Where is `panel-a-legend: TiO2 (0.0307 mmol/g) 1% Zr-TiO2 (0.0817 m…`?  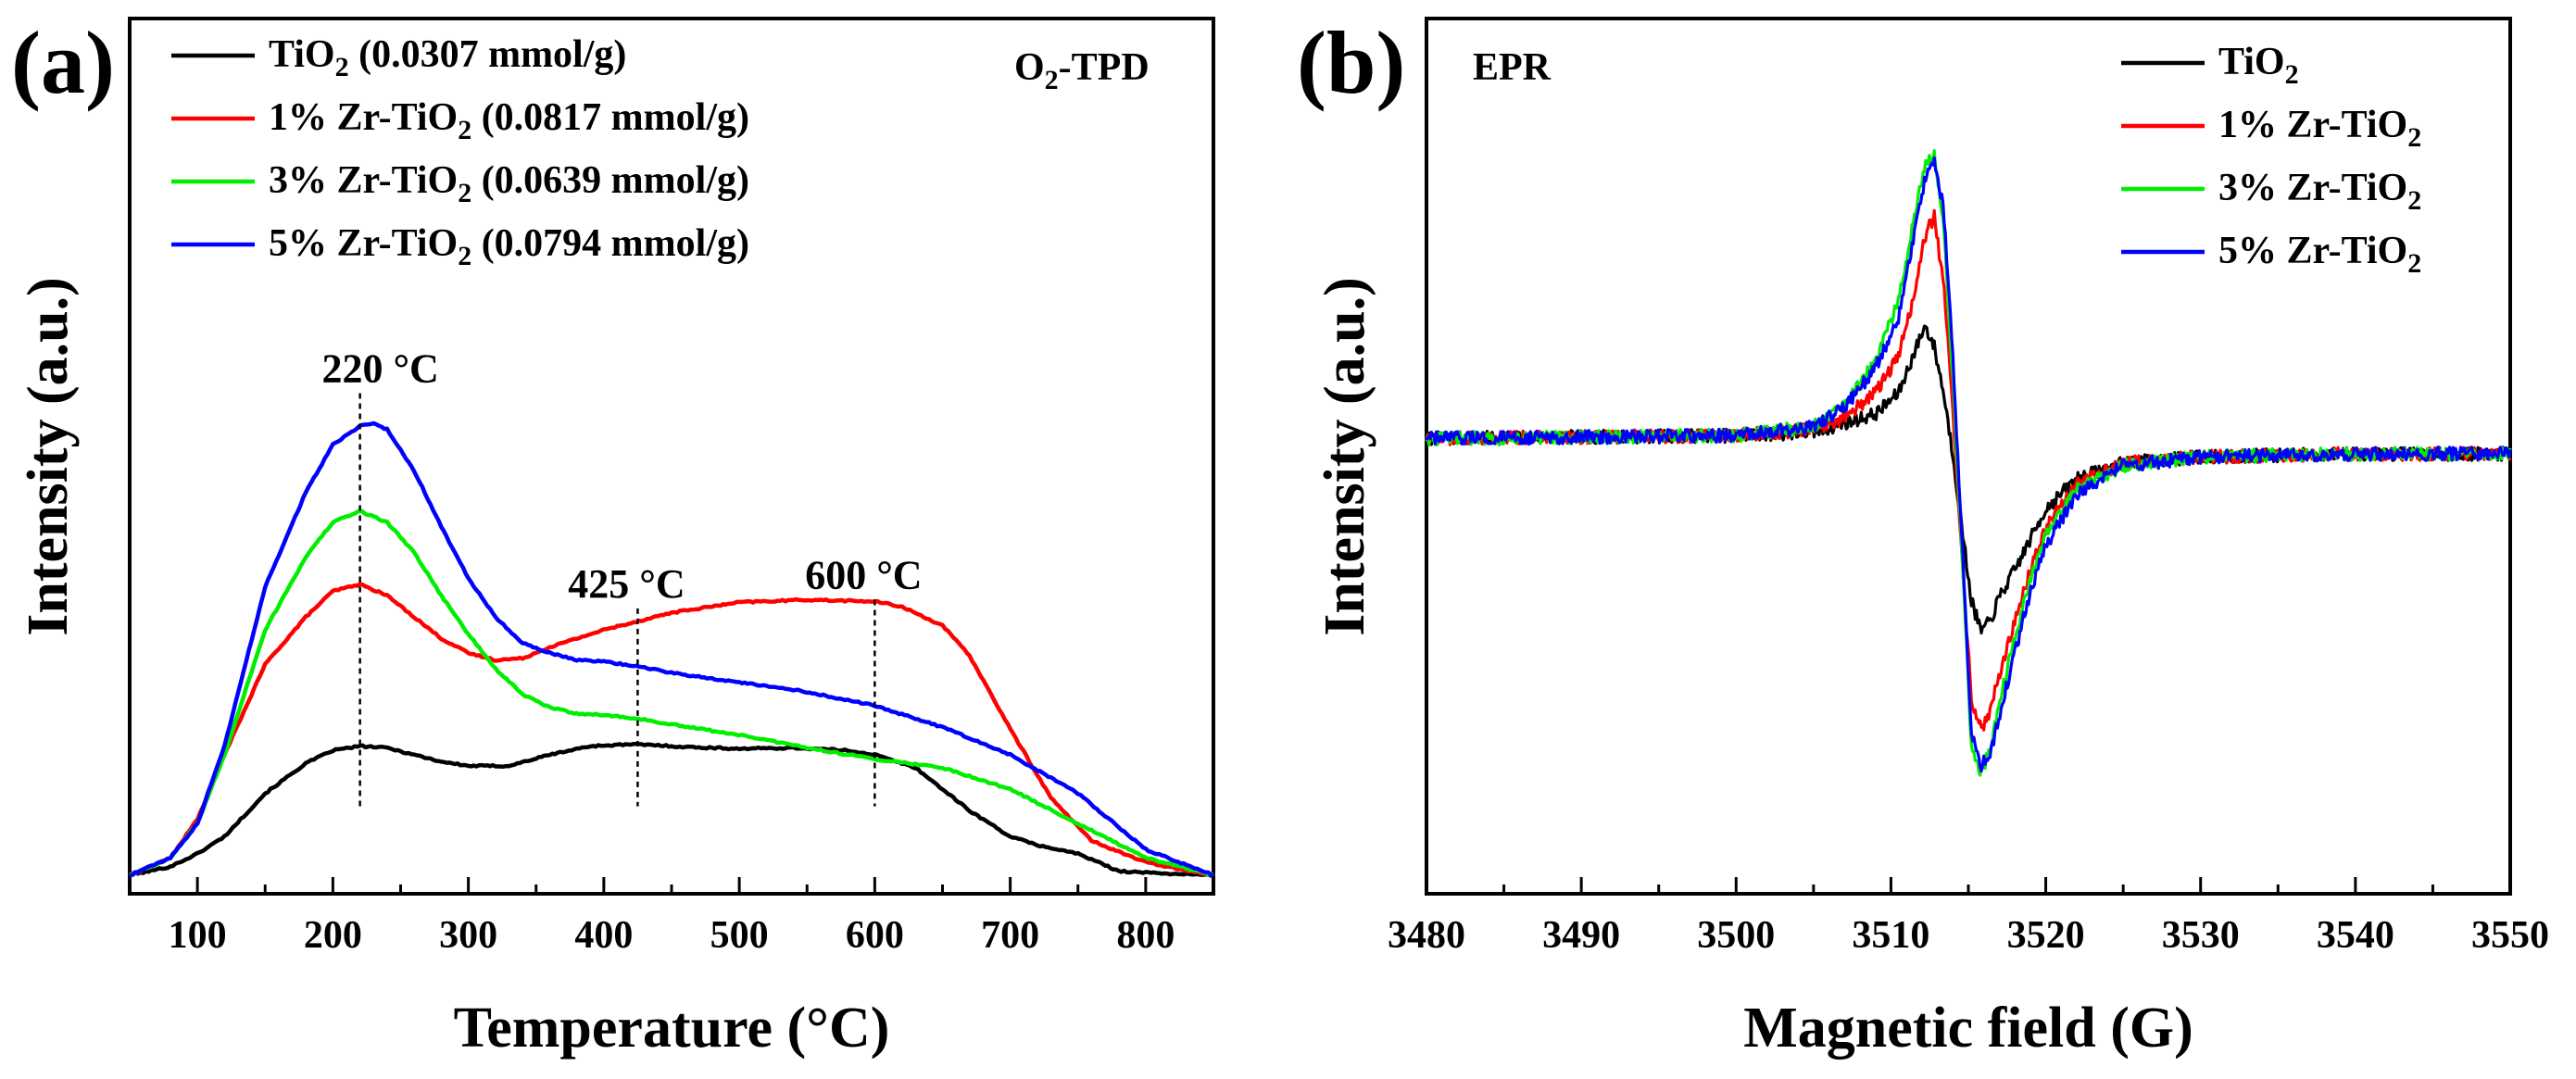 panel-a-legend: TiO2 (0.0307 mmol/g) 1% Zr-TiO2 (0.0817 m… is located at coordinates (460, 152).